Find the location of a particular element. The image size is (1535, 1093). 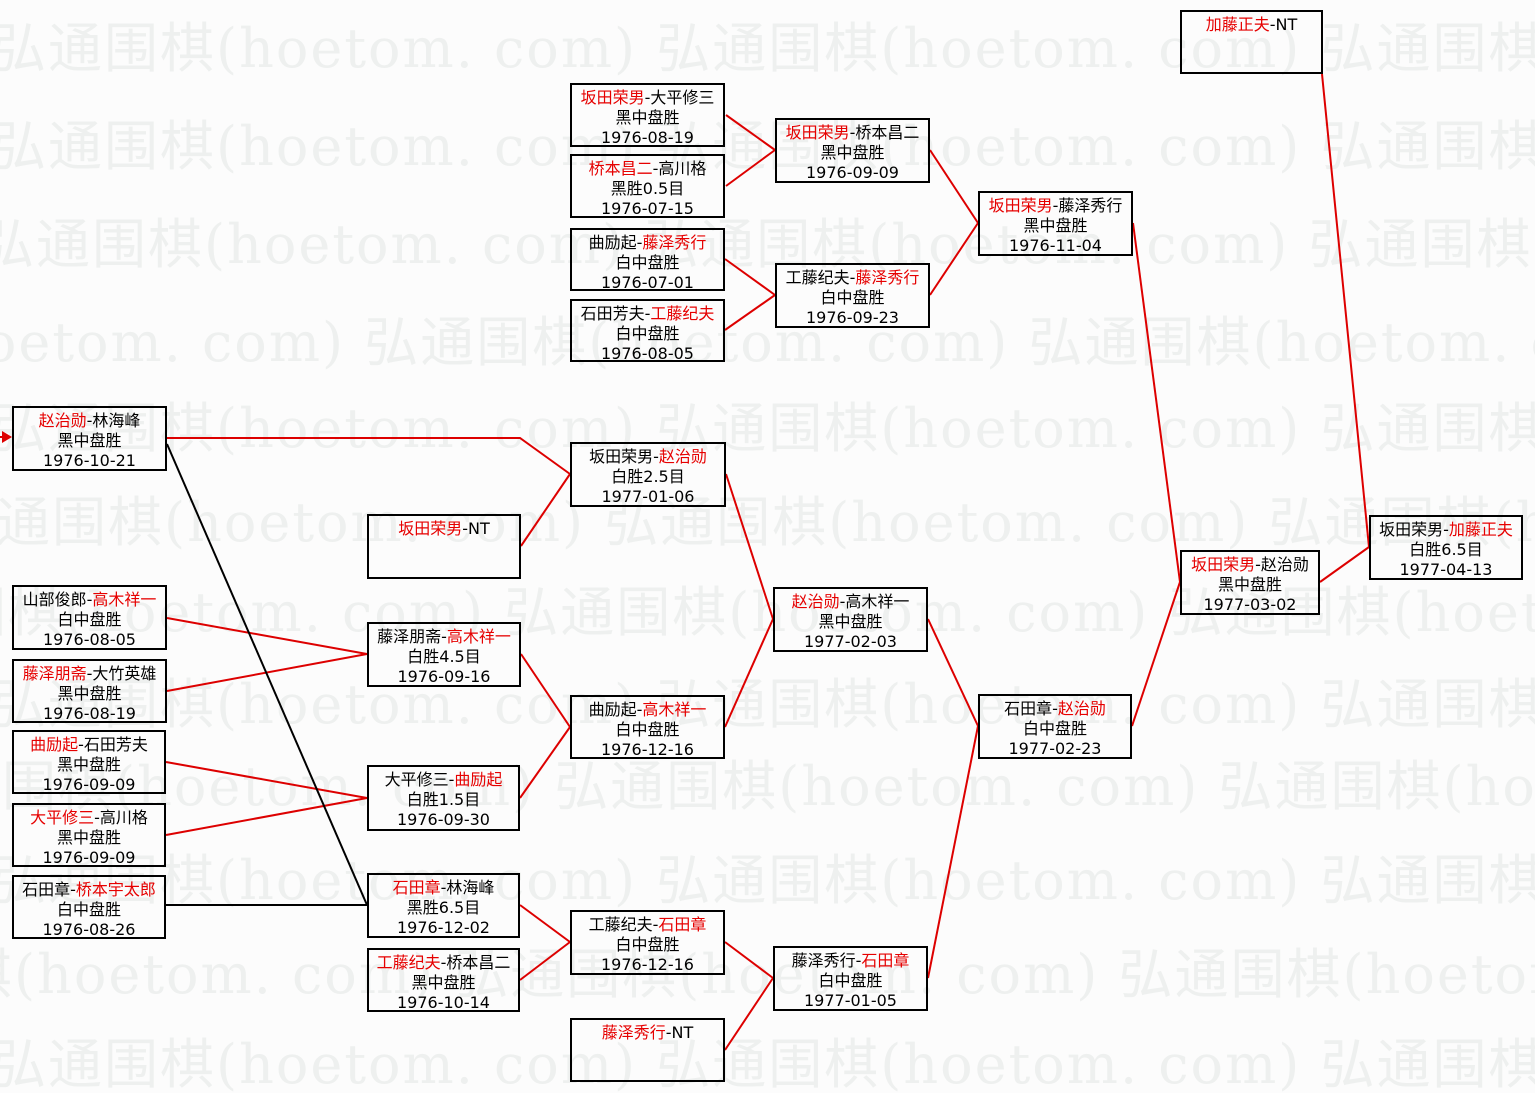

player1-name: 藤泽秀行 is located at coordinates (633, 1032).